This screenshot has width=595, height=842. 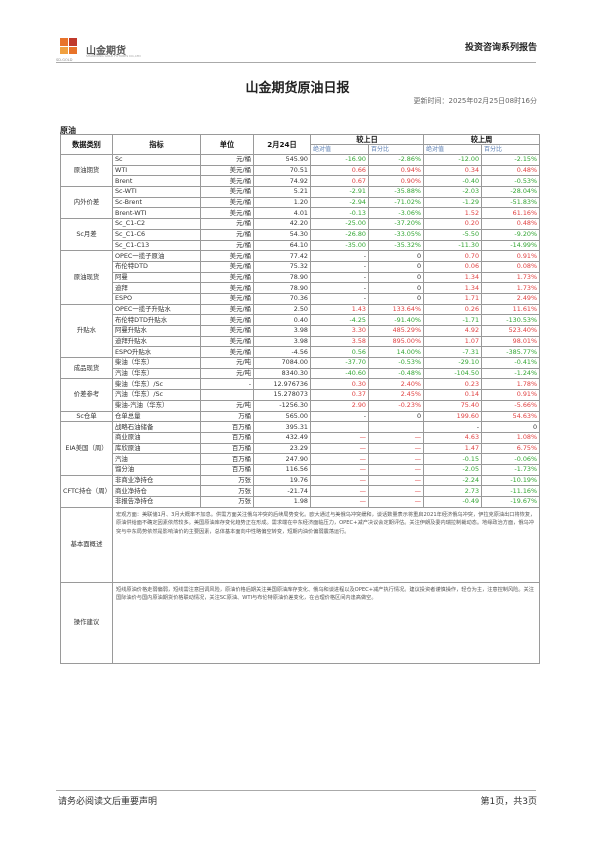 I want to click on overview-label: 基本面概述, so click(x=86, y=544).